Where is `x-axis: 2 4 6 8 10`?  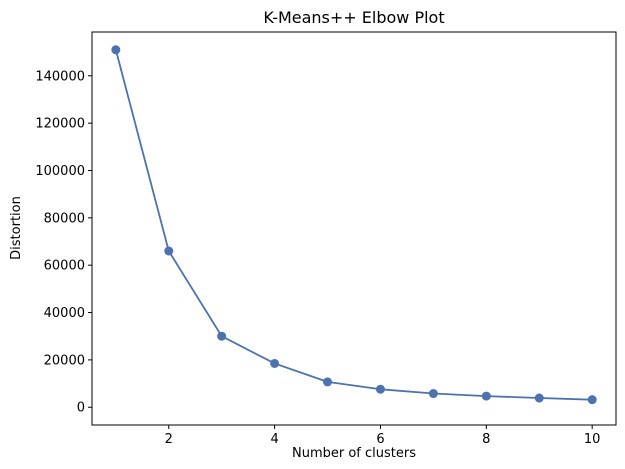 x-axis: 2 4 6 8 10 is located at coordinates (383, 436).